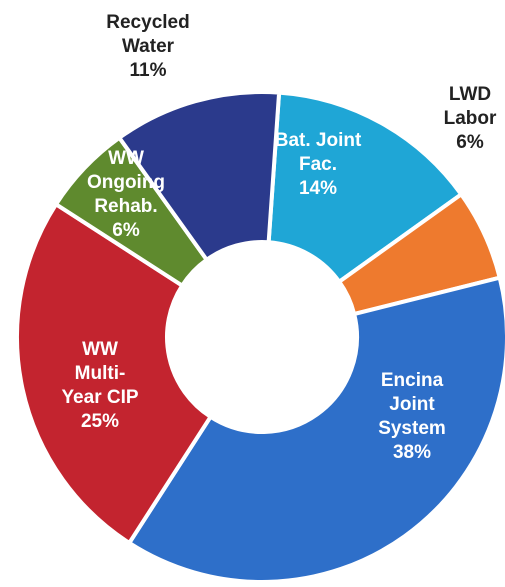  What do you see at coordinates (126, 194) in the screenshot?
I see `slice-label-5: WW Ongoing Rehab. 6%` at bounding box center [126, 194].